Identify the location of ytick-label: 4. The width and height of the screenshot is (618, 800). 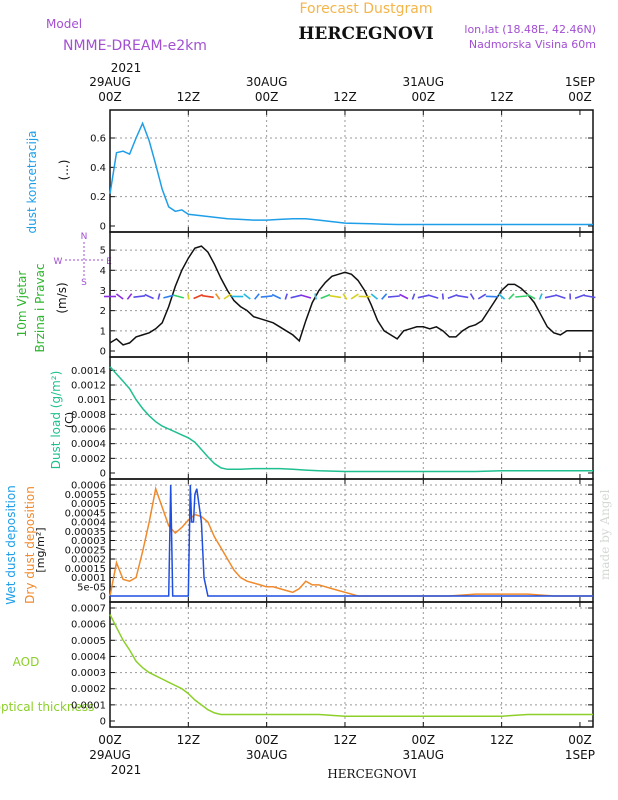
(103, 271).